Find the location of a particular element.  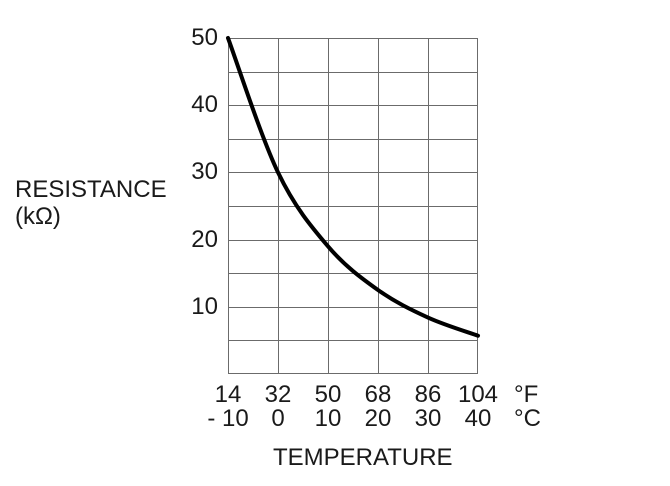

x-axis-title: TEMPERATURE is located at coordinates (363, 457).